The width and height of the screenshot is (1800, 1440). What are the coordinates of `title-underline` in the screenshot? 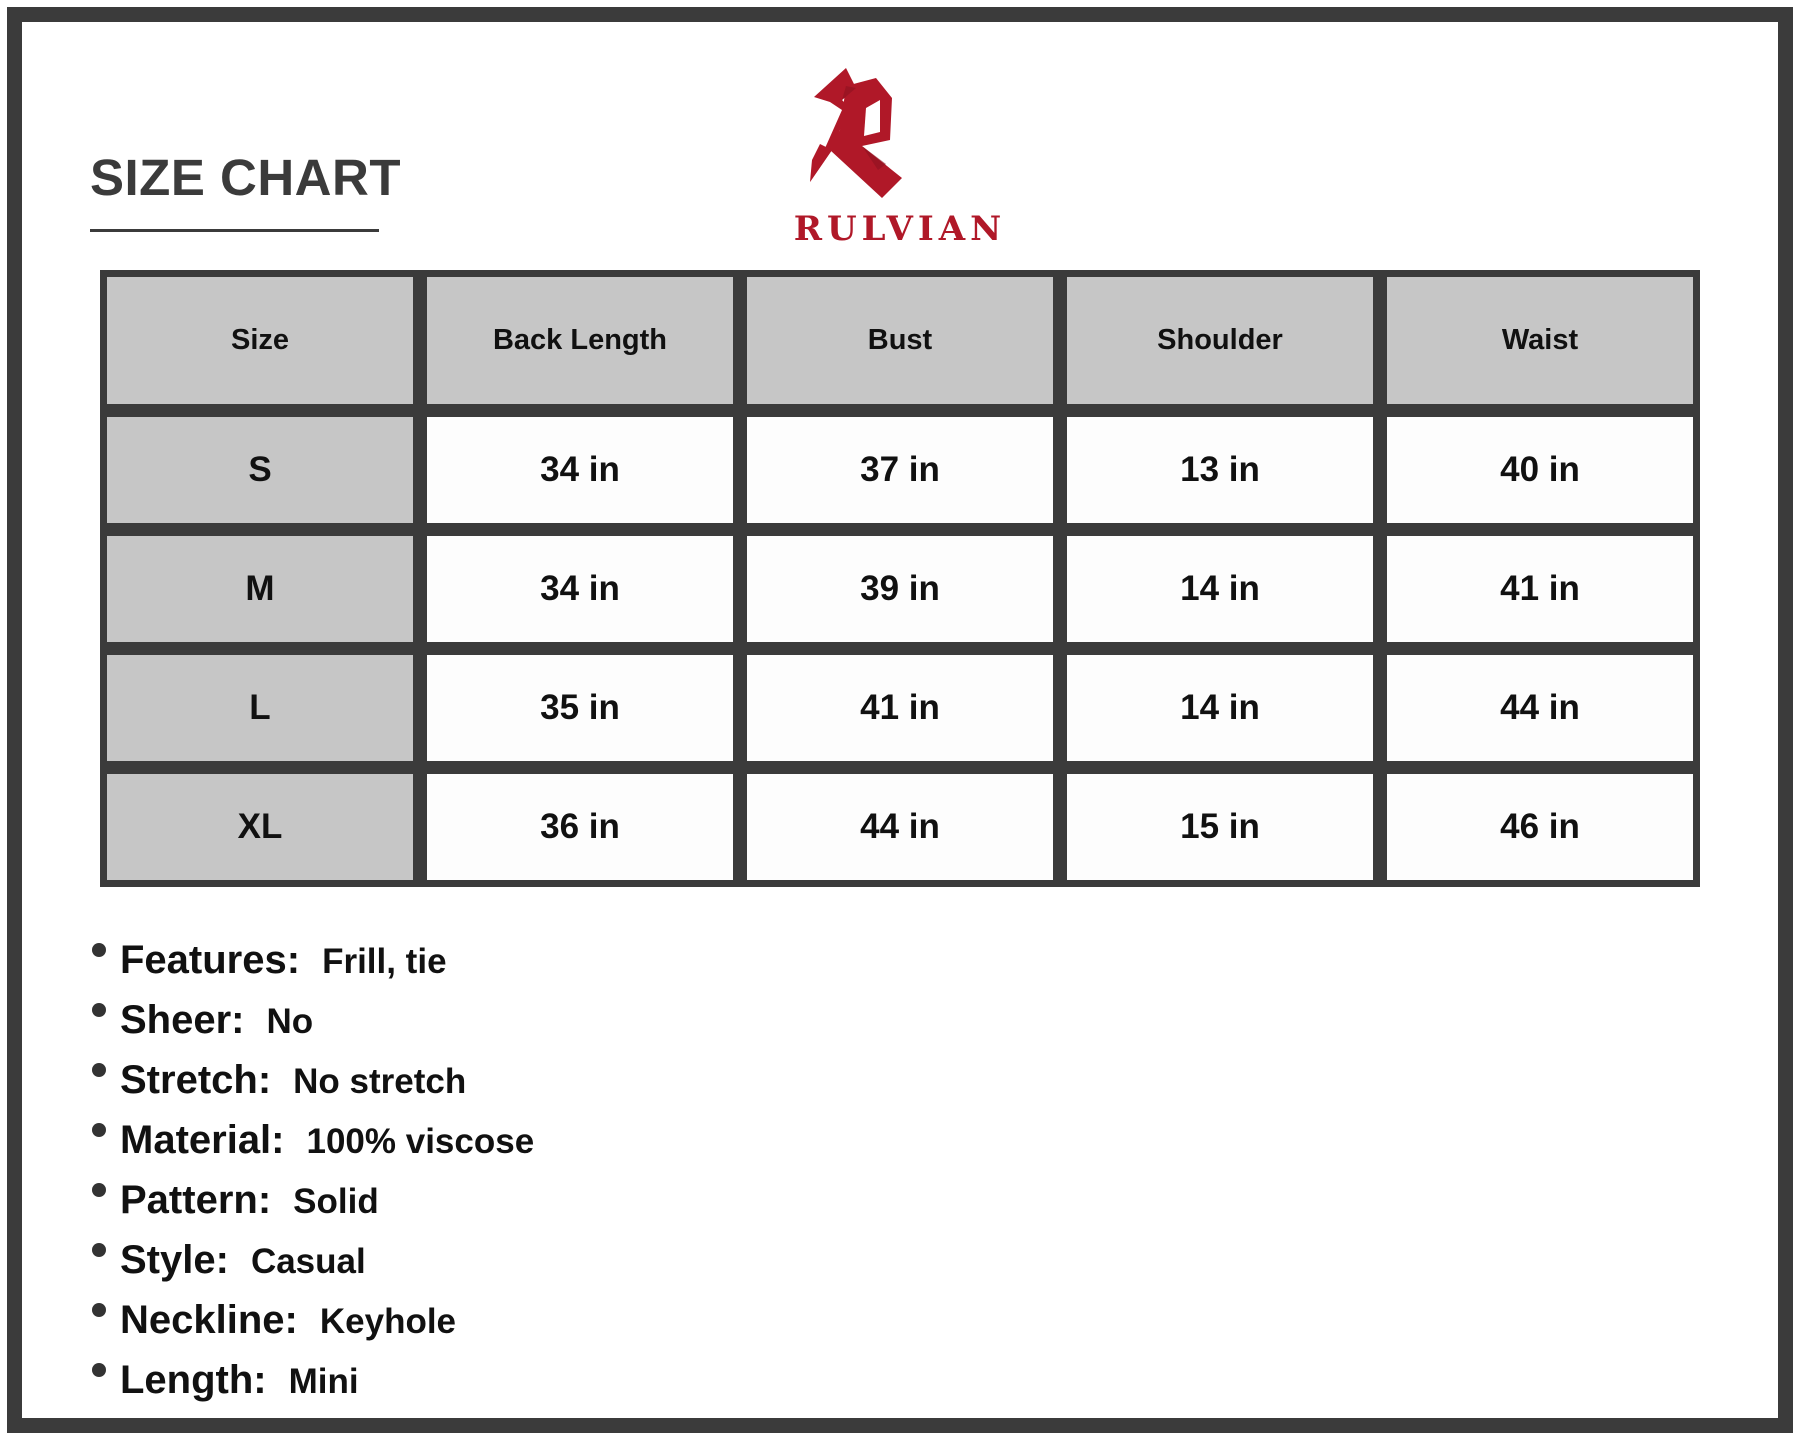 It's located at (234, 230).